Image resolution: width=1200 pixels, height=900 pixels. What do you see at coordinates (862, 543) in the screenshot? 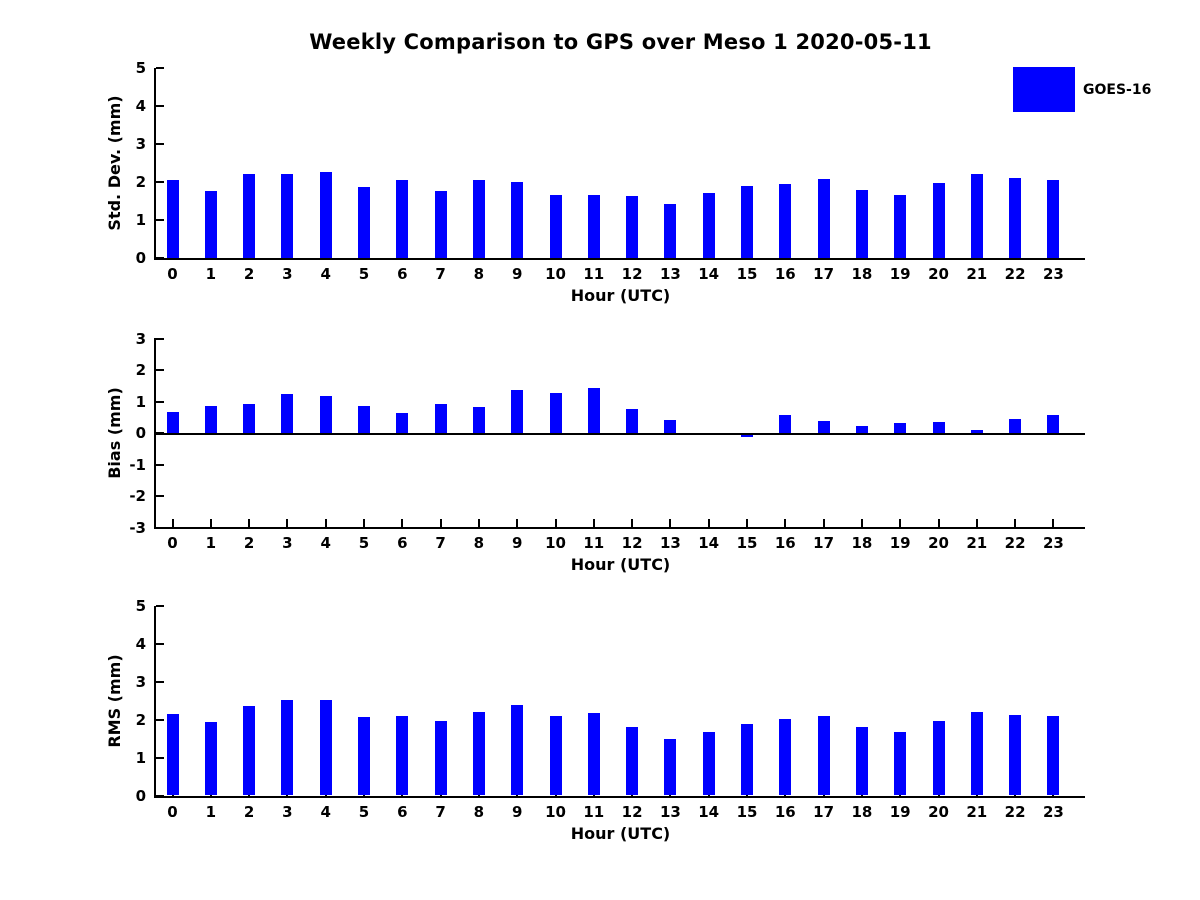
I see `x-tick-label: 18` at bounding box center [862, 543].